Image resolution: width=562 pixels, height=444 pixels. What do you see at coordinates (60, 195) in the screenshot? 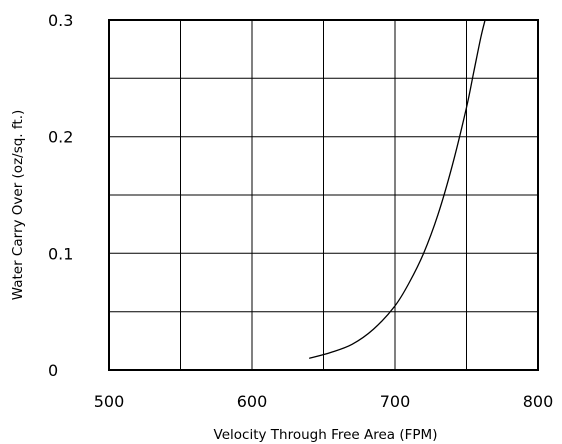
I see `y-tick-labels: 0 0.1 0.2 0.3` at bounding box center [60, 195].